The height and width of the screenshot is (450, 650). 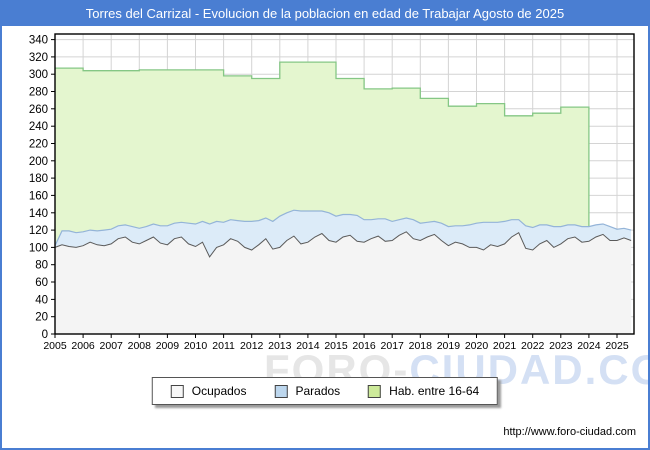 I want to click on svg-text: 2021, so click(x=505, y=346).